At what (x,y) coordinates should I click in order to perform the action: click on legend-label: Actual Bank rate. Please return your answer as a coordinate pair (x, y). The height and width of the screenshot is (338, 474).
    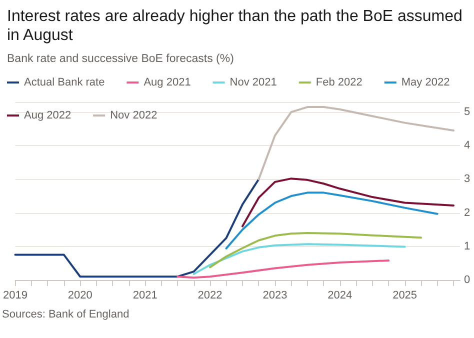
    Looking at the image, I should click on (64, 82).